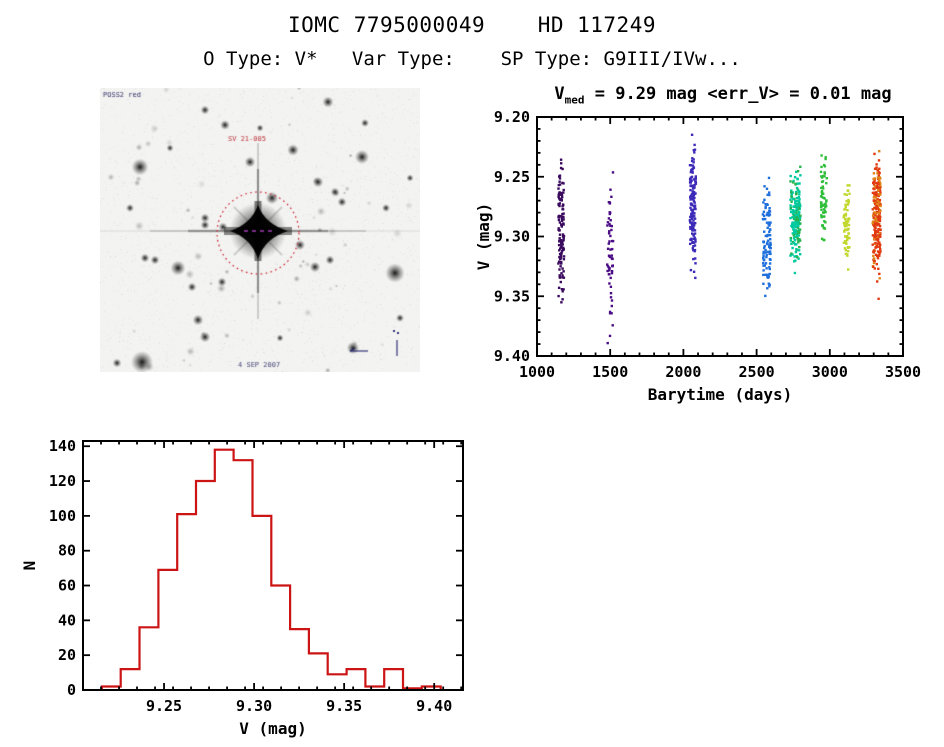  I want to click on histogram-steps, so click(271, 569).